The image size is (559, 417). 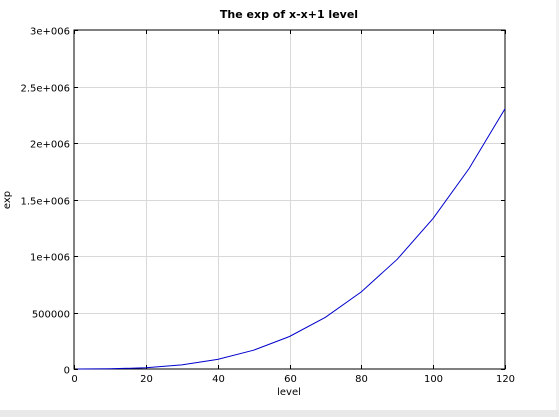 I want to click on y-tick-label: 2e+006, so click(x=50, y=145).